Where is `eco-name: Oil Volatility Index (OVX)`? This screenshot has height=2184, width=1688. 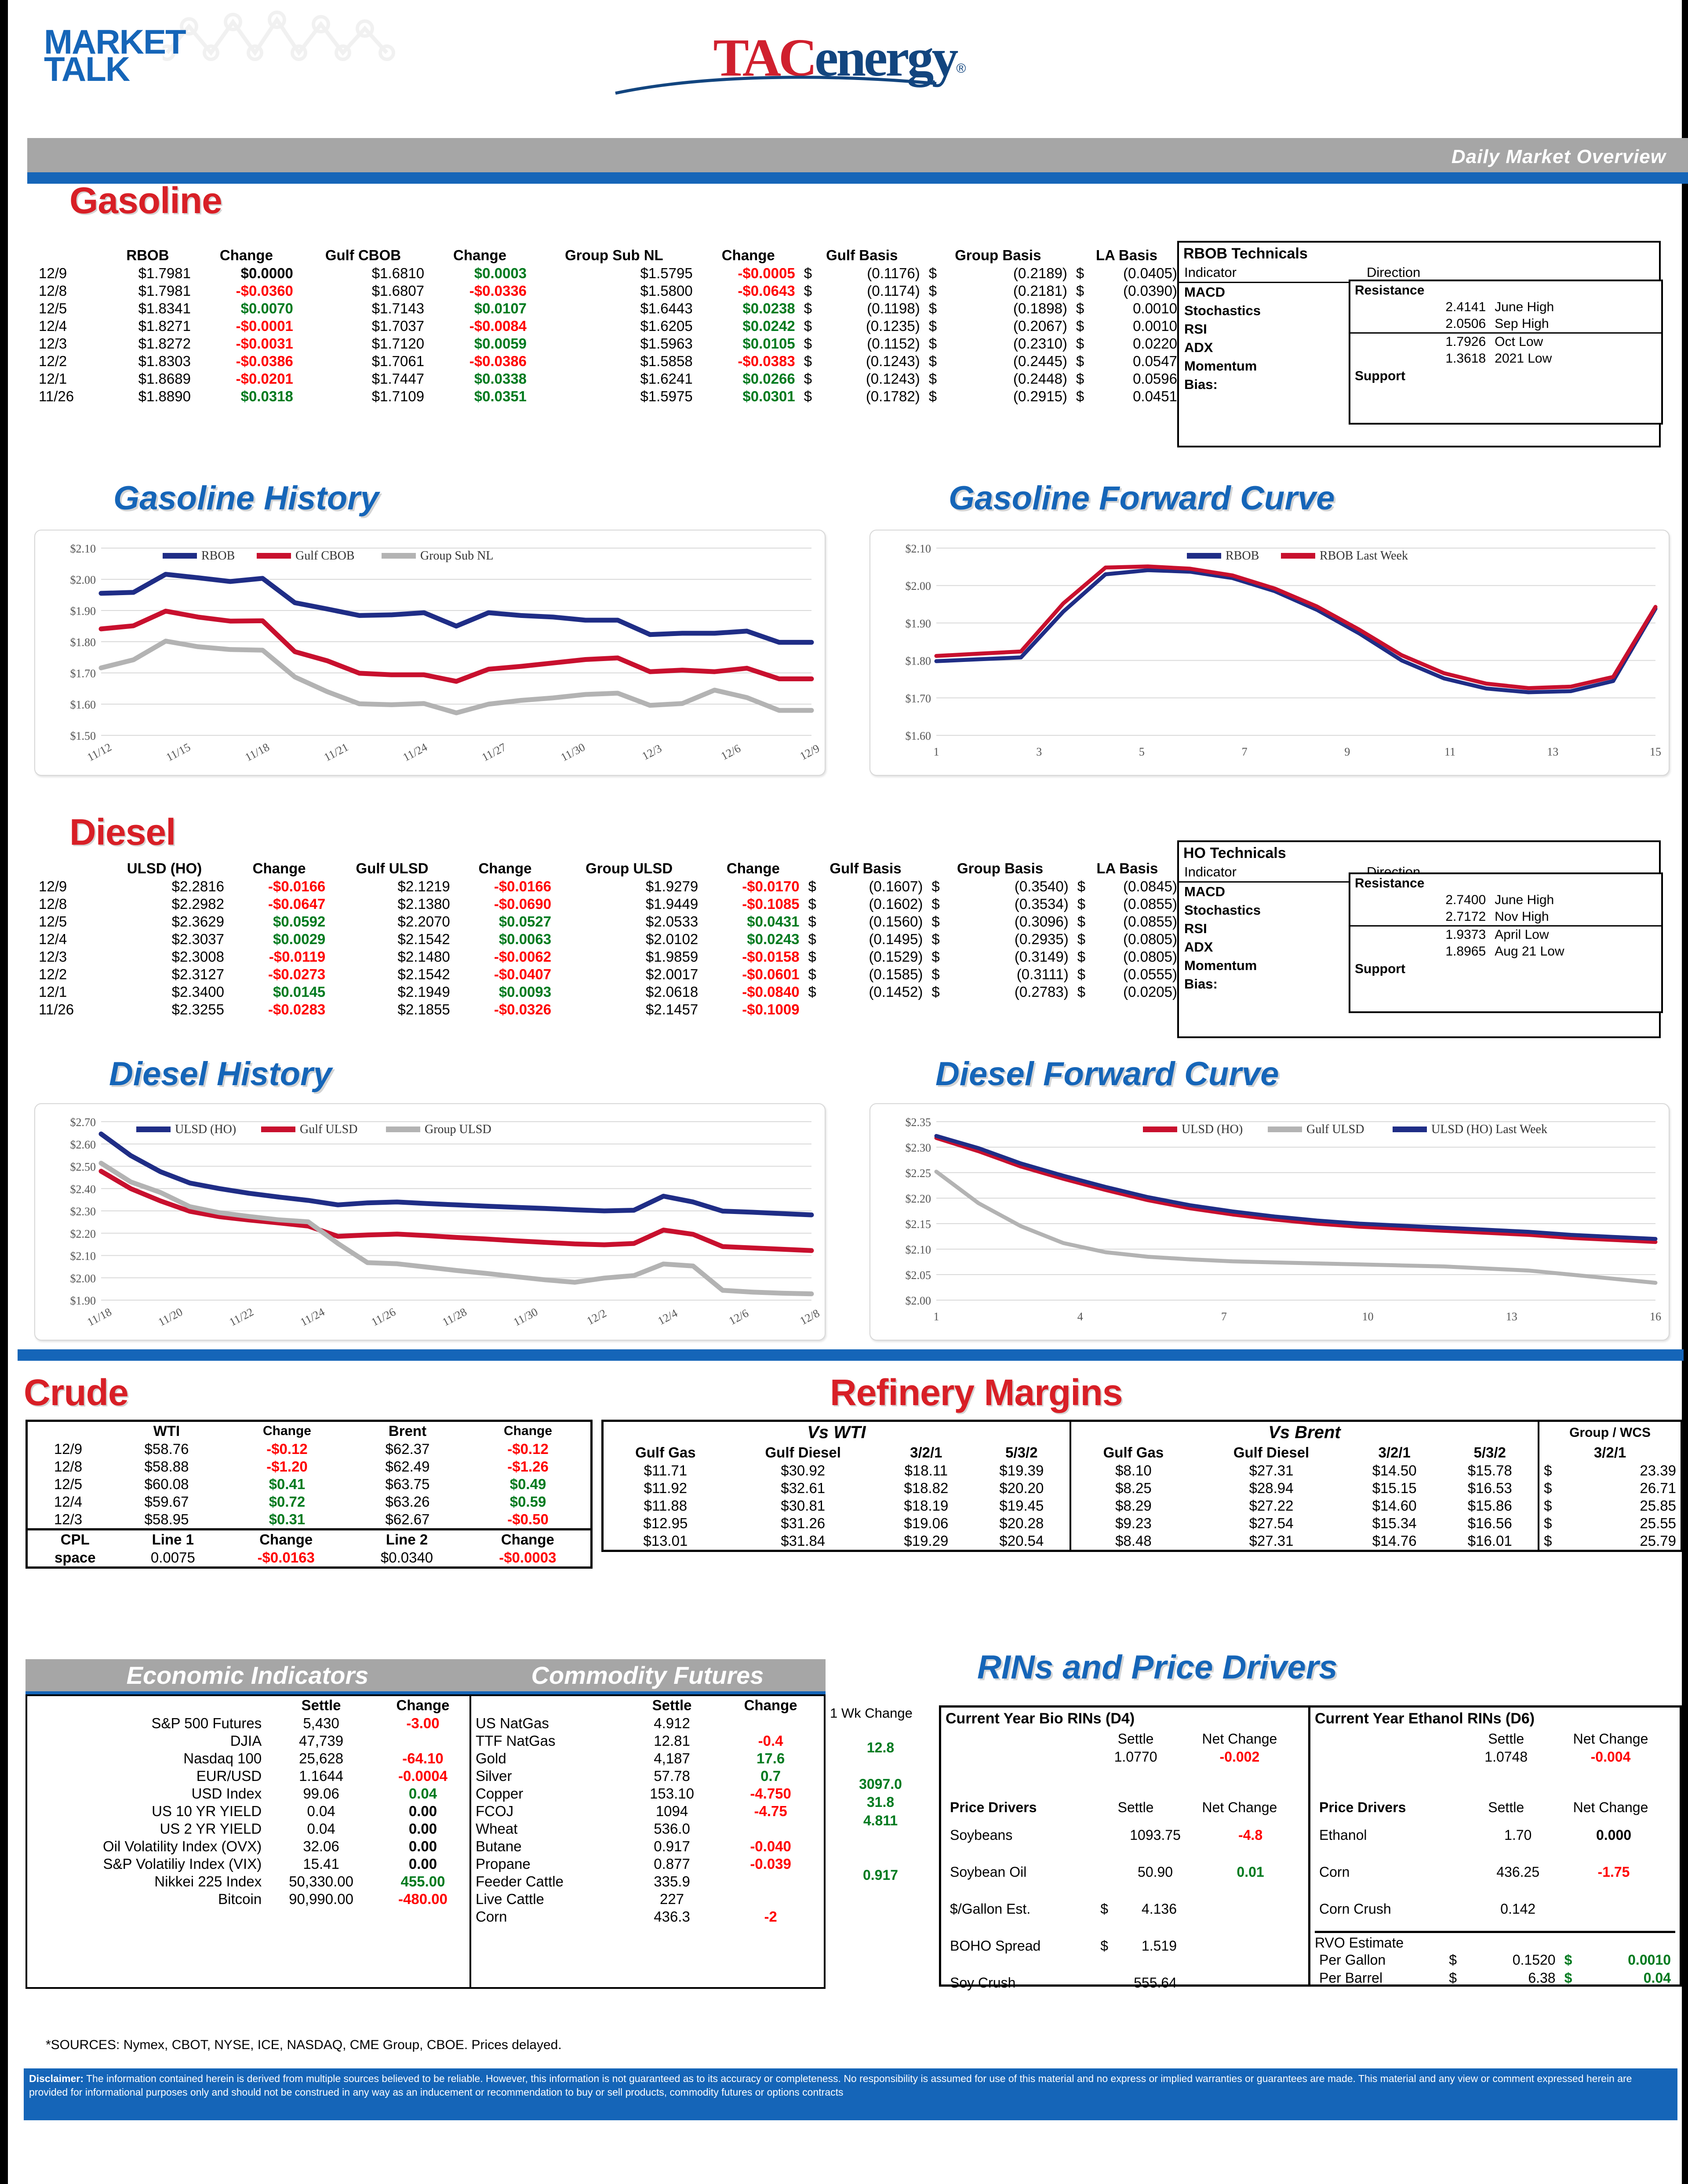 eco-name: Oil Volatility Index (OVX) is located at coordinates (182, 1846).